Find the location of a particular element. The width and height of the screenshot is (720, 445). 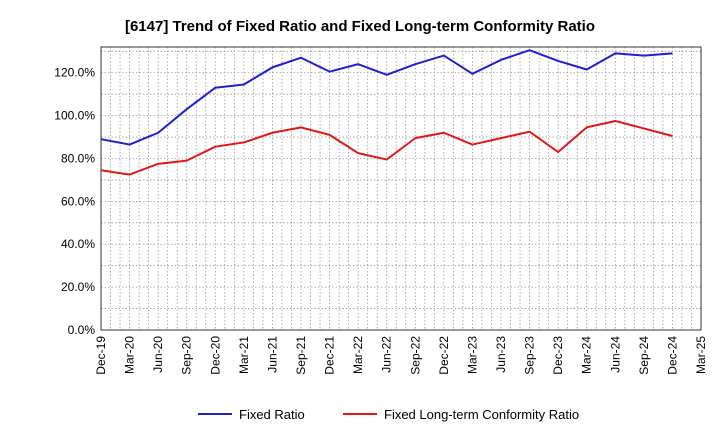

y-tick-labels: 0.0% 20.0% 40.0% 60.0% 80.0% 100.0% 120.0% is located at coordinates (74, 201).